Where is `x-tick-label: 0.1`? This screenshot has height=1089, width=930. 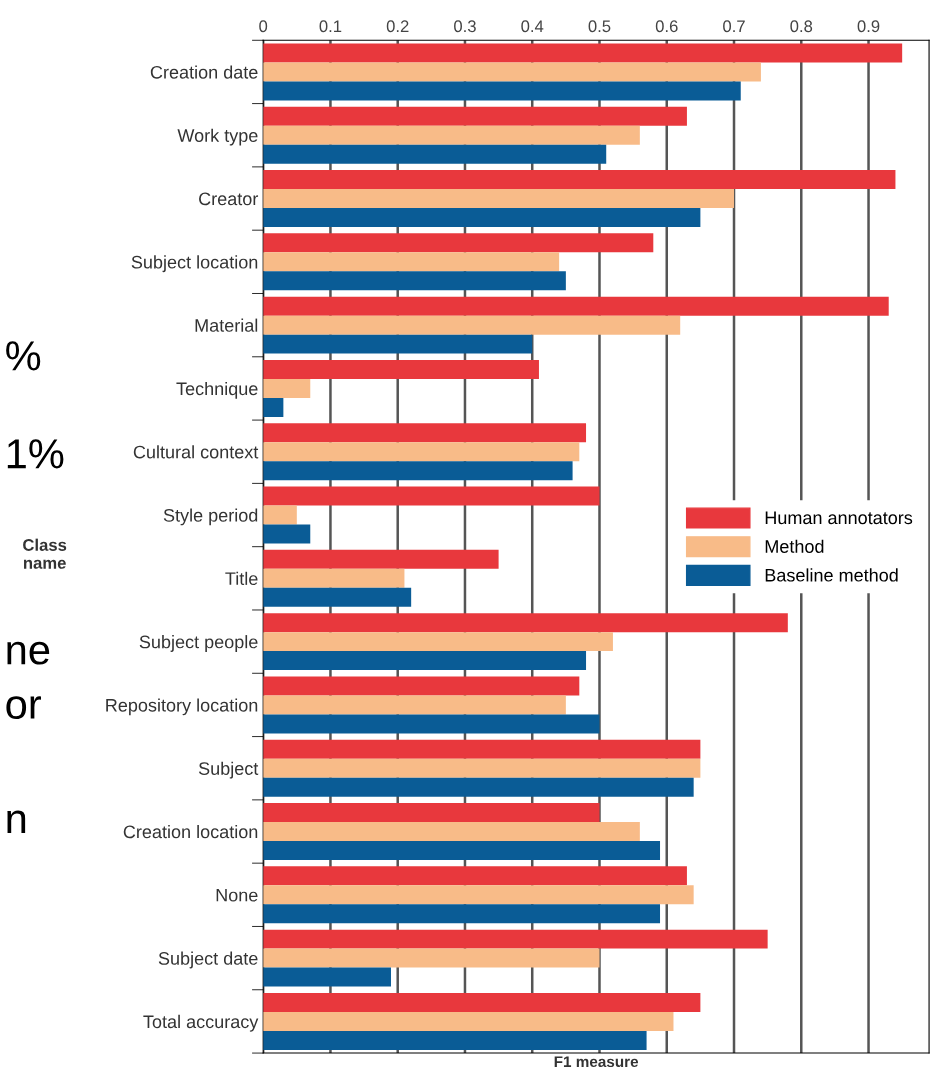
x-tick-label: 0.1 is located at coordinates (330, 26).